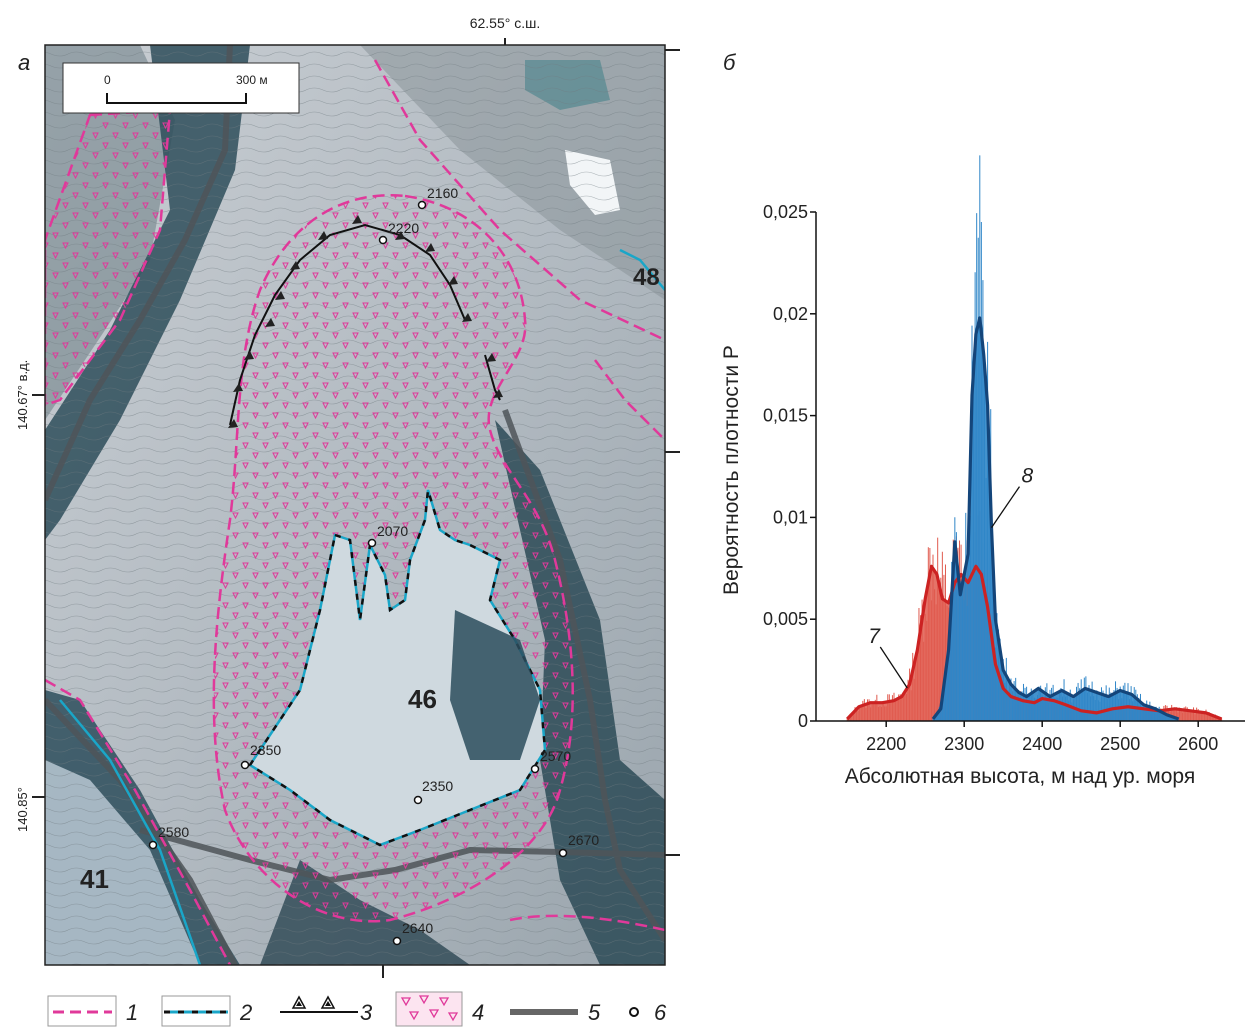 The image size is (1252, 1028). Describe the element at coordinates (790, 517) in the screenshot. I see `y-tick-label: 0,01` at that location.